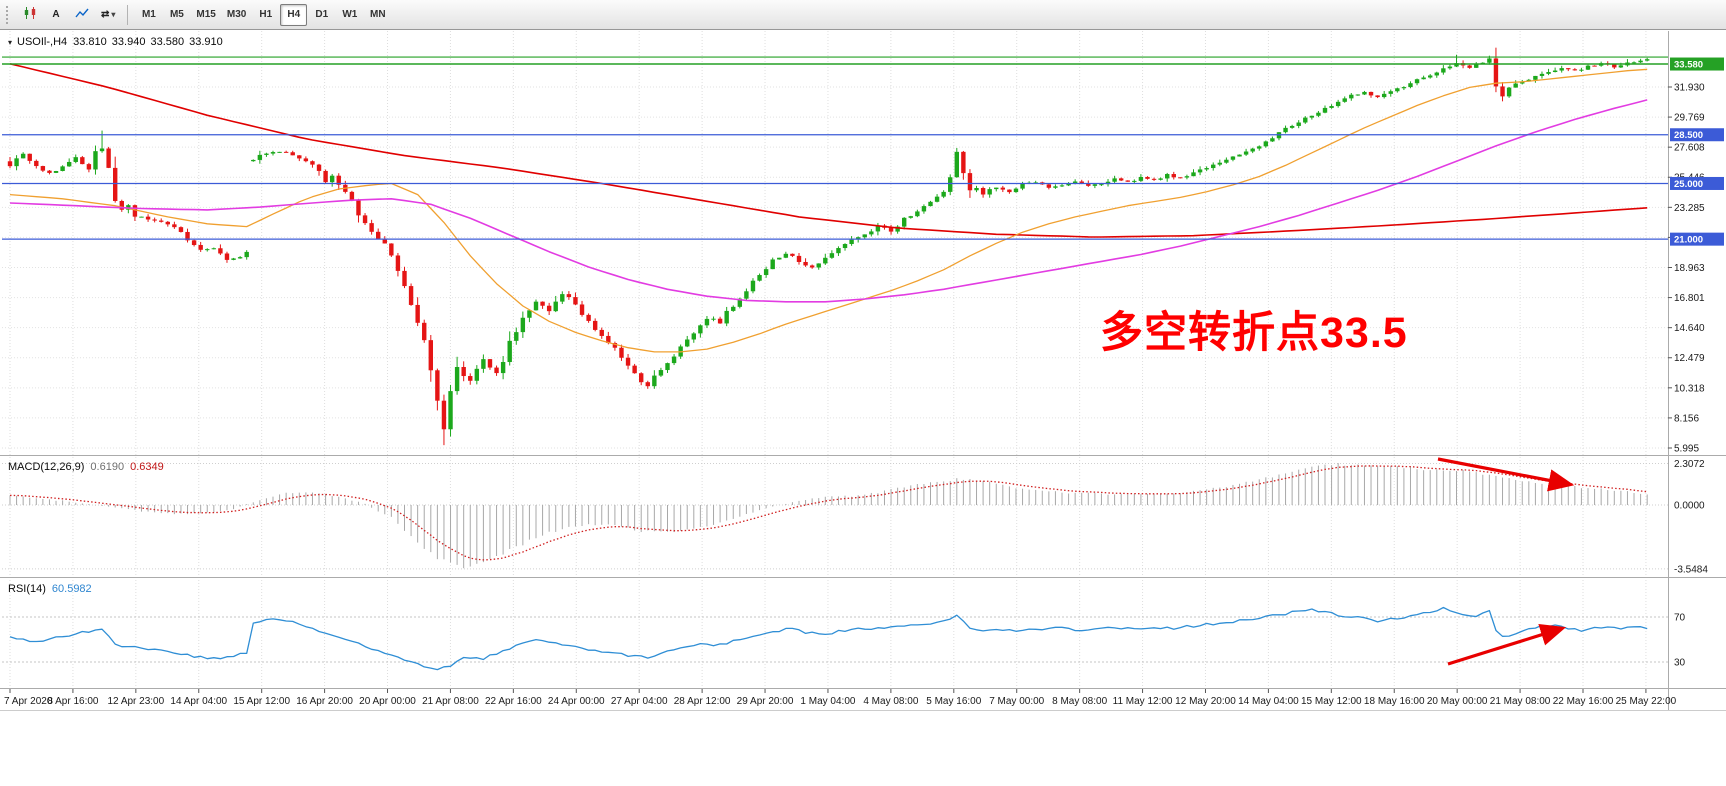 This screenshot has width=1726, height=786. What do you see at coordinates (1689, 298) in the screenshot?
I see `svg-text: 16.801` at bounding box center [1689, 298].